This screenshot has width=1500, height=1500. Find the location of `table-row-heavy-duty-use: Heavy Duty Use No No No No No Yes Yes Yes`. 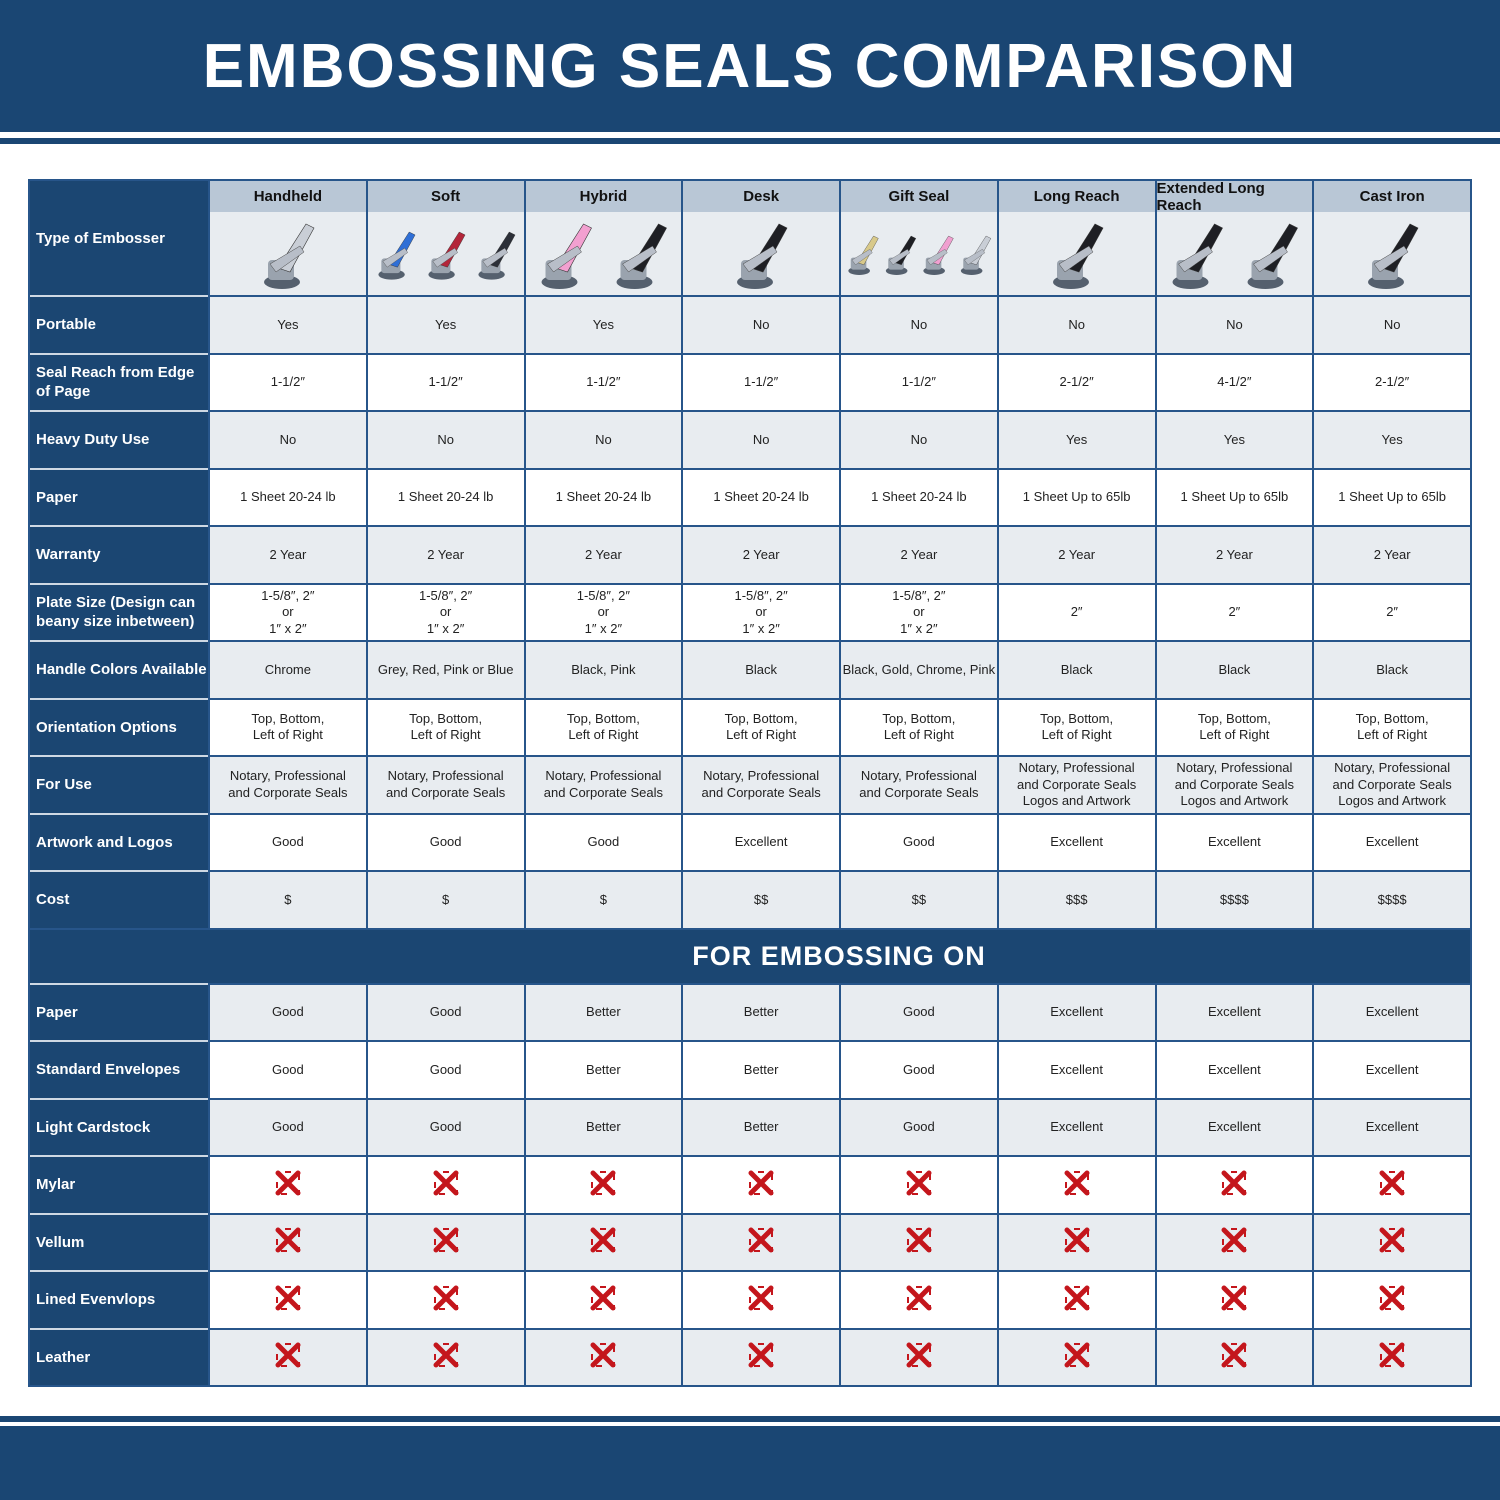

table-row-heavy-duty-use: Heavy Duty Use No No No No No Yes Yes Yes is located at coordinates (750, 439).